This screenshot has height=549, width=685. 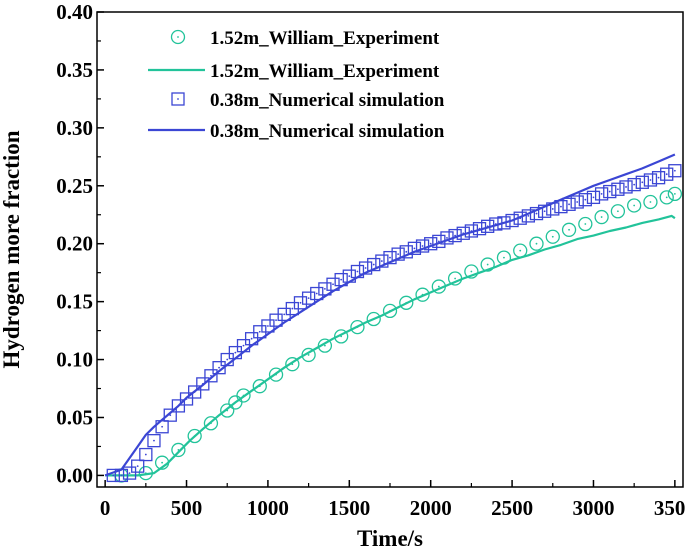 I want to click on x-tick-label: 0, so click(x=105, y=508).